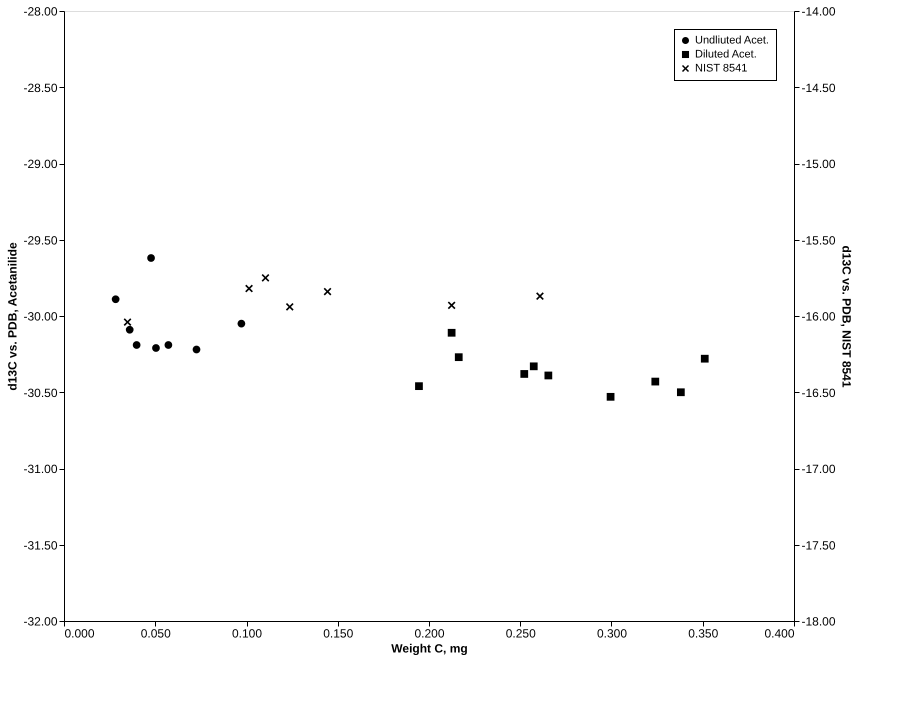  I want to click on y-tick-label: -28.50, so click(40, 87).